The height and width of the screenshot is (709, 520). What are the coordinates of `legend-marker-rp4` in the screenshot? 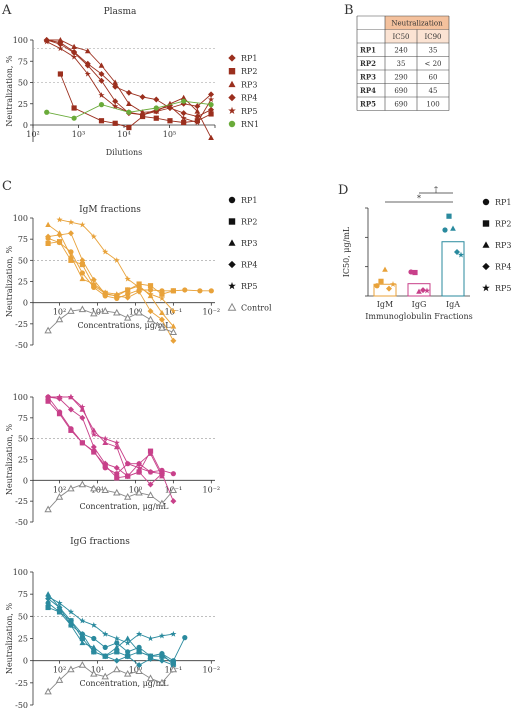 It's located at (232, 97).